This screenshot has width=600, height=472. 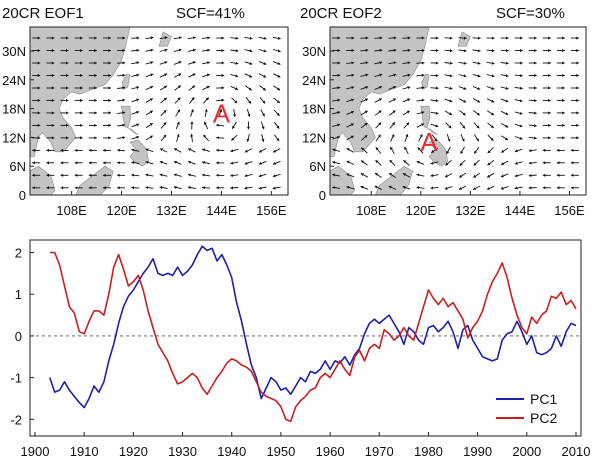 What do you see at coordinates (543, 399) in the screenshot?
I see `legend-label: PC1` at bounding box center [543, 399].